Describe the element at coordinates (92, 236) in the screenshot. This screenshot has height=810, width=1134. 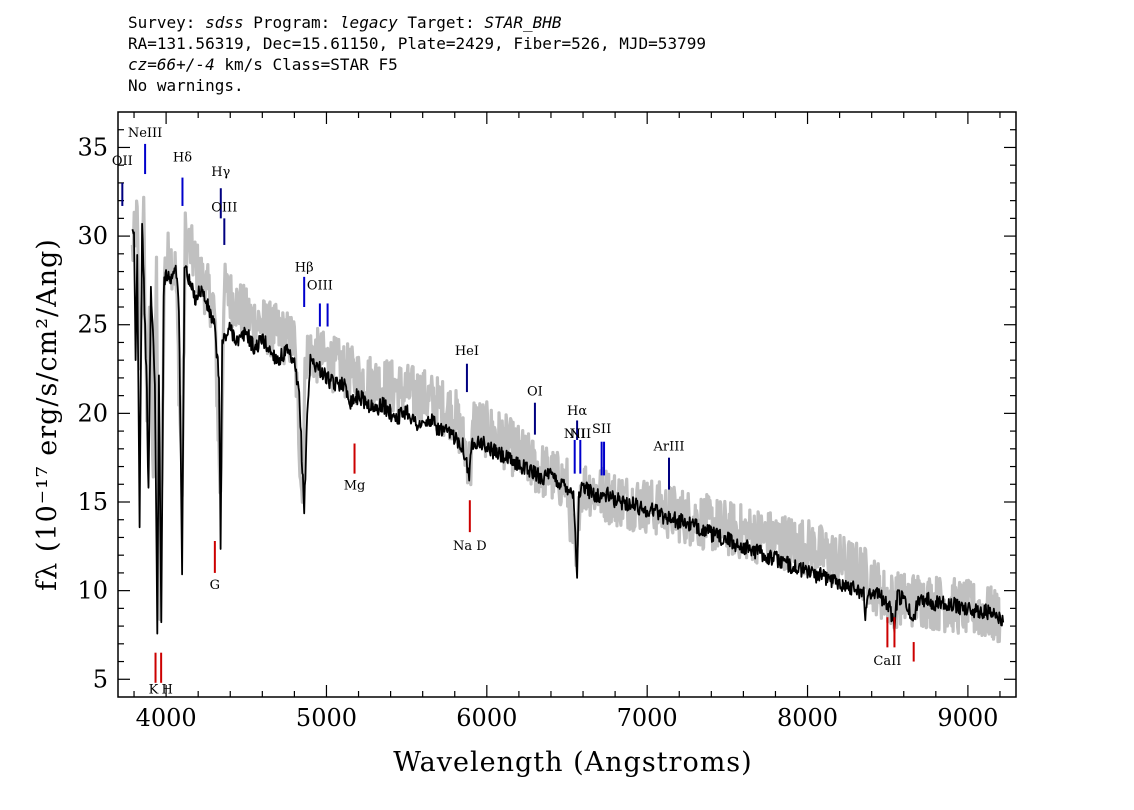
I see `y-tick-label: 30` at that location.